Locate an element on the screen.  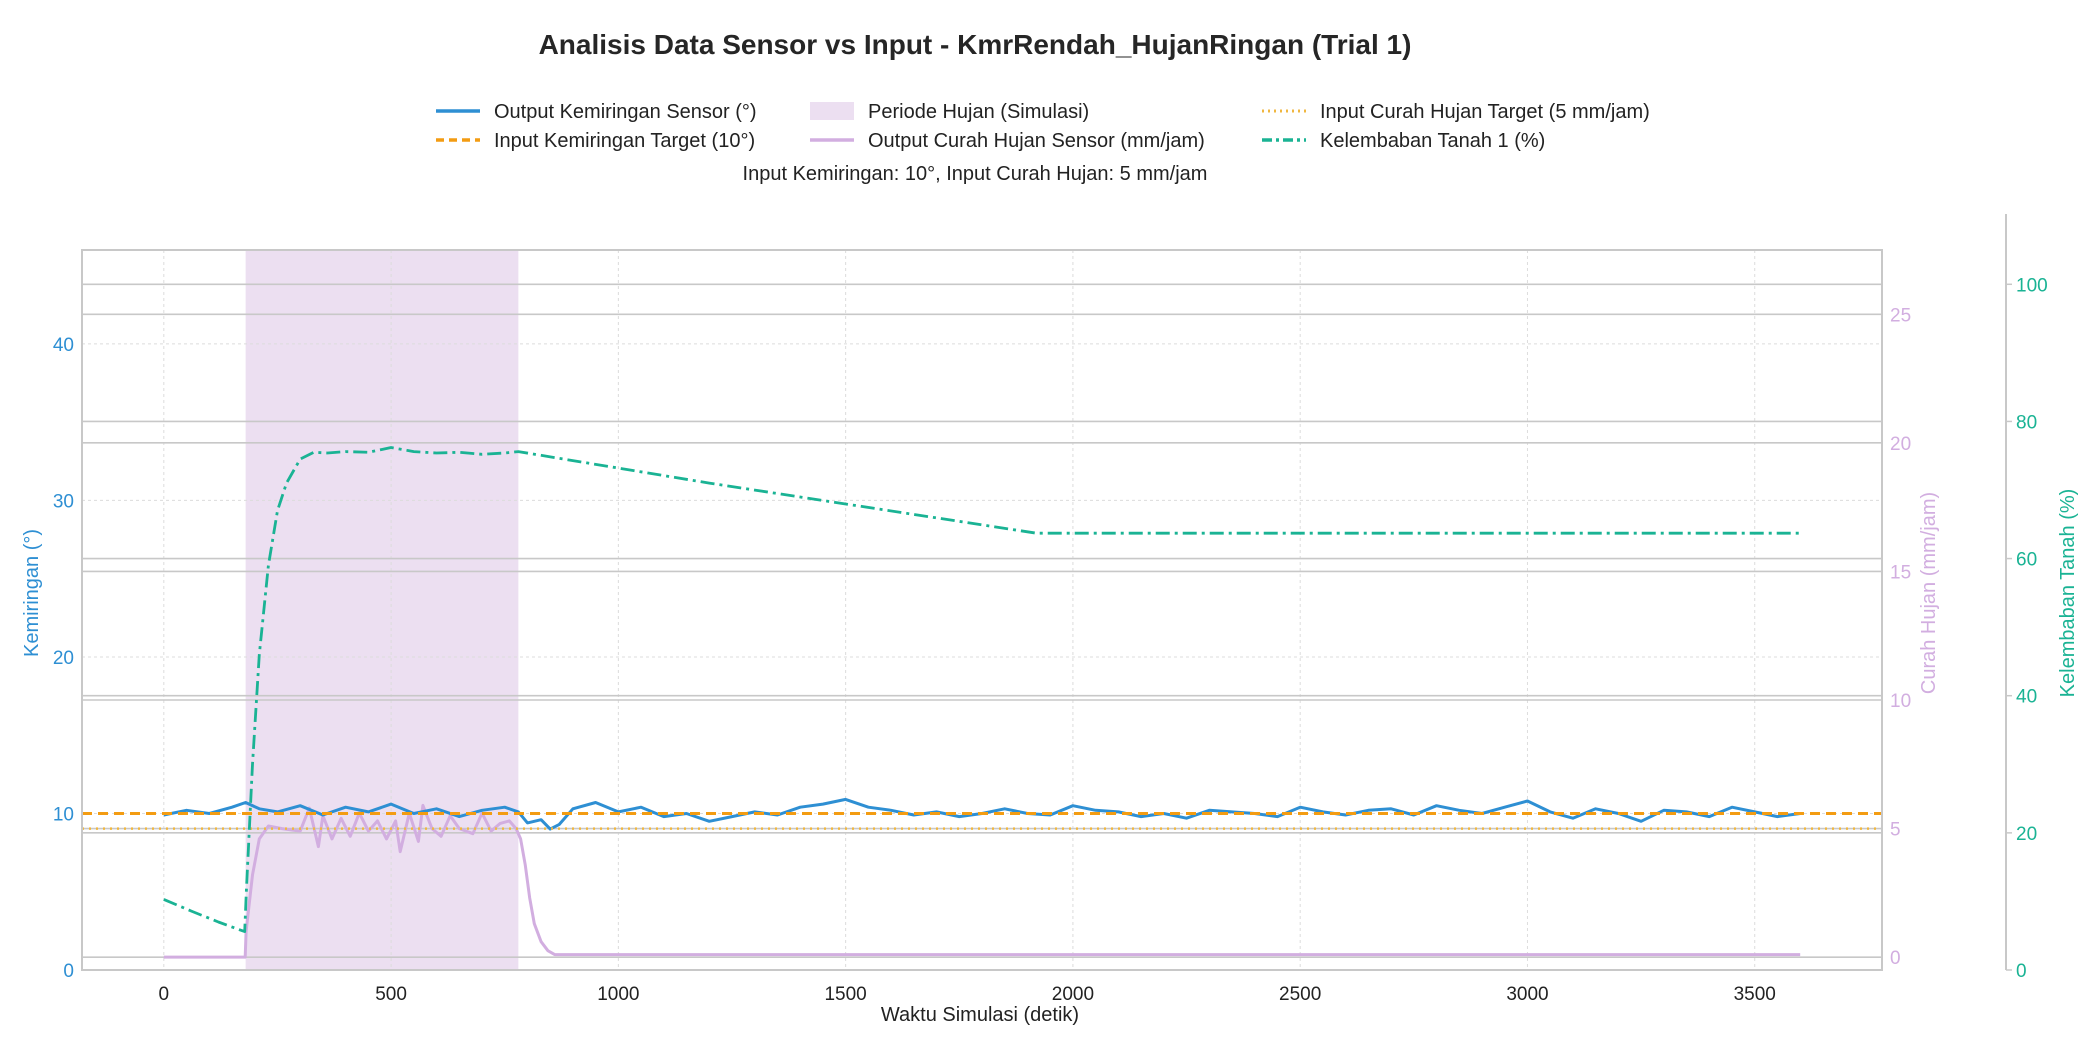
left-tick-label: 0 is located at coordinates (68, 971).